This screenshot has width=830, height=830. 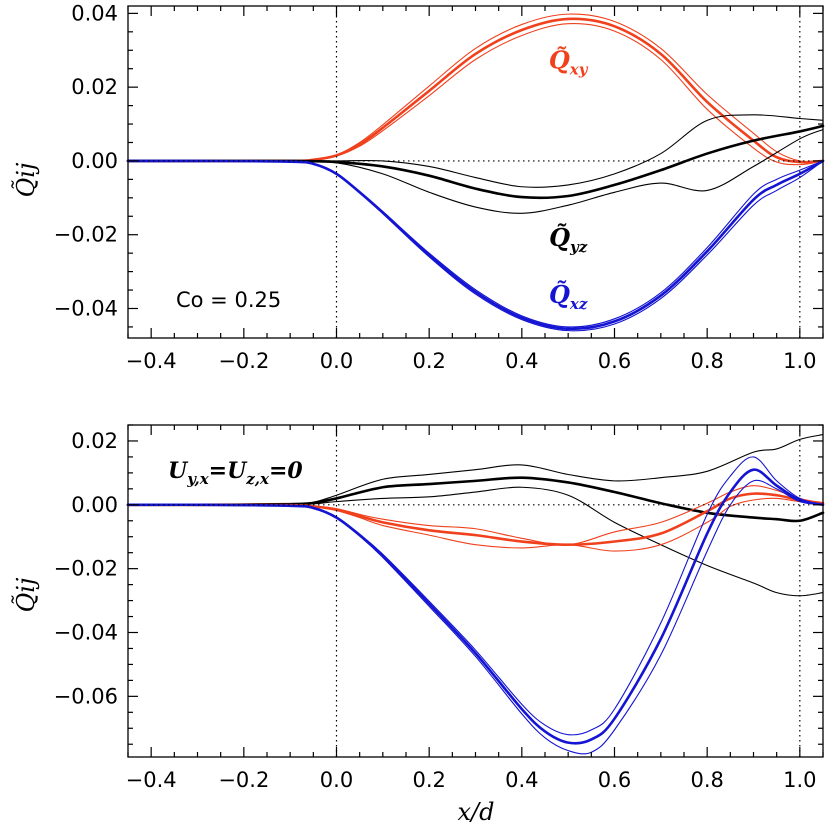 What do you see at coordinates (475, 171) in the screenshot?
I see `series-yz-lower-line` at bounding box center [475, 171].